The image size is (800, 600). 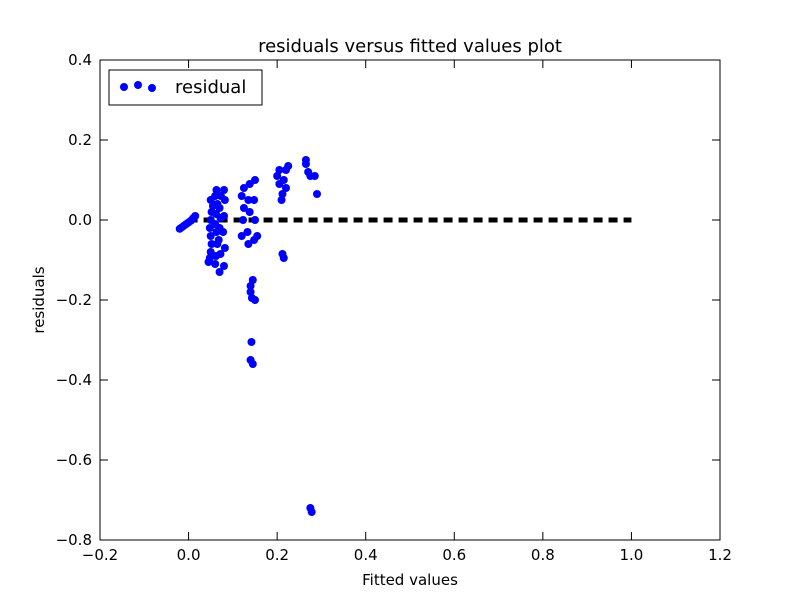 I want to click on x-tick-label: 1.0, so click(x=631, y=555).